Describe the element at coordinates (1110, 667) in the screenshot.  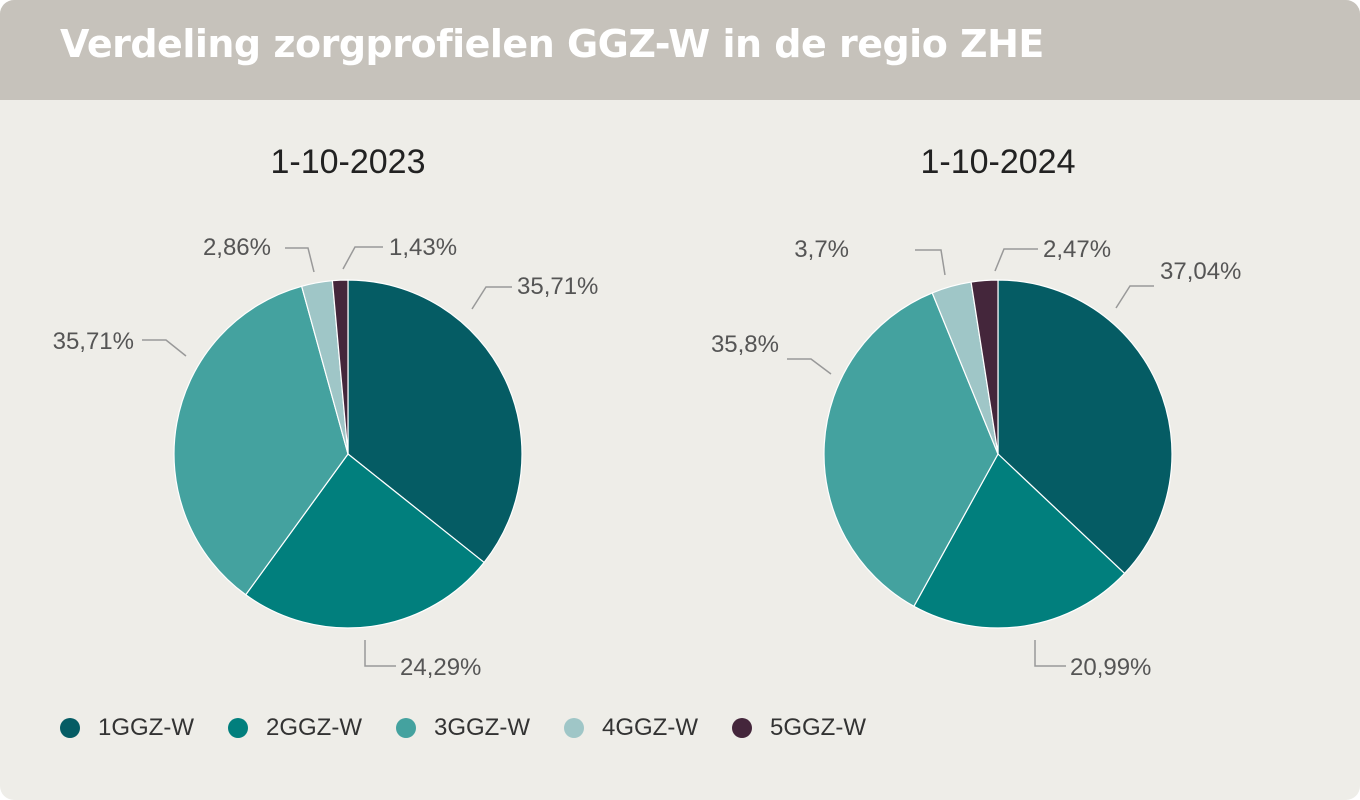
I see `pie-label-2024-2ggzw: 20,99%` at that location.